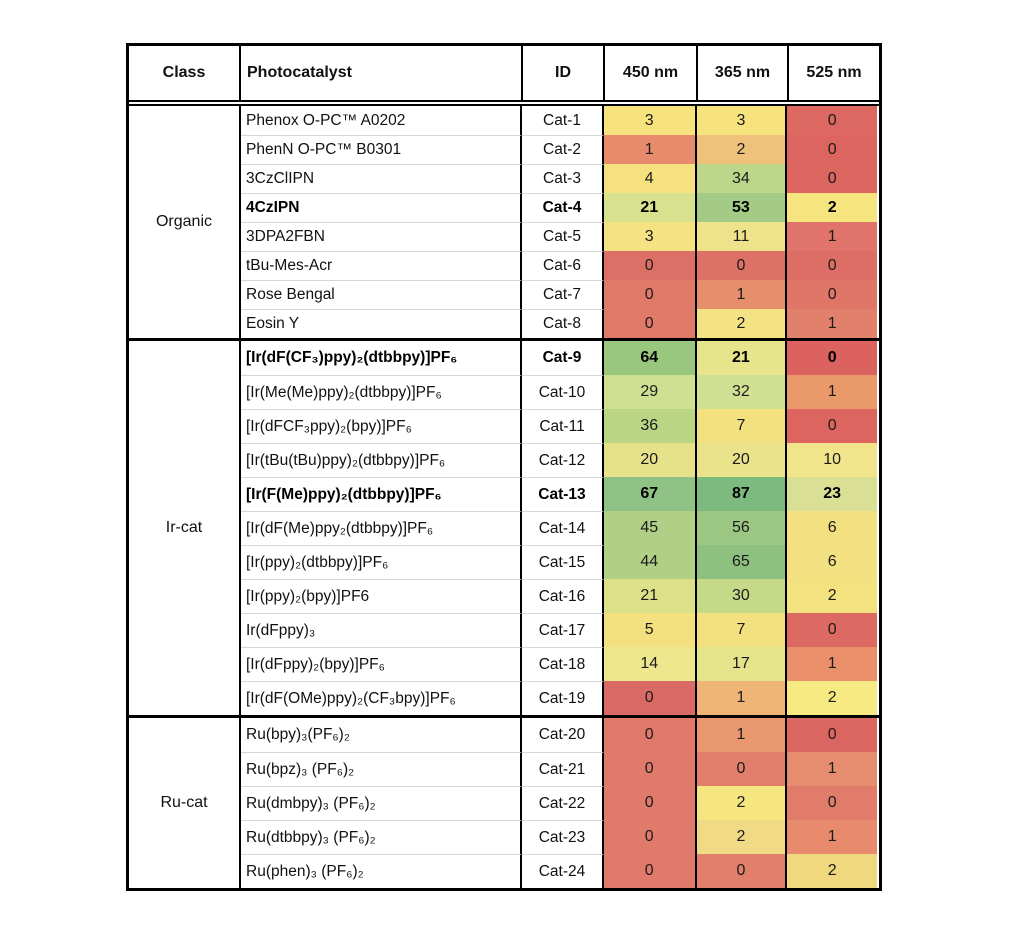 This screenshot has width=1024, height=937. What do you see at coordinates (563, 323) in the screenshot?
I see `id-cell: Cat-8` at bounding box center [563, 323].